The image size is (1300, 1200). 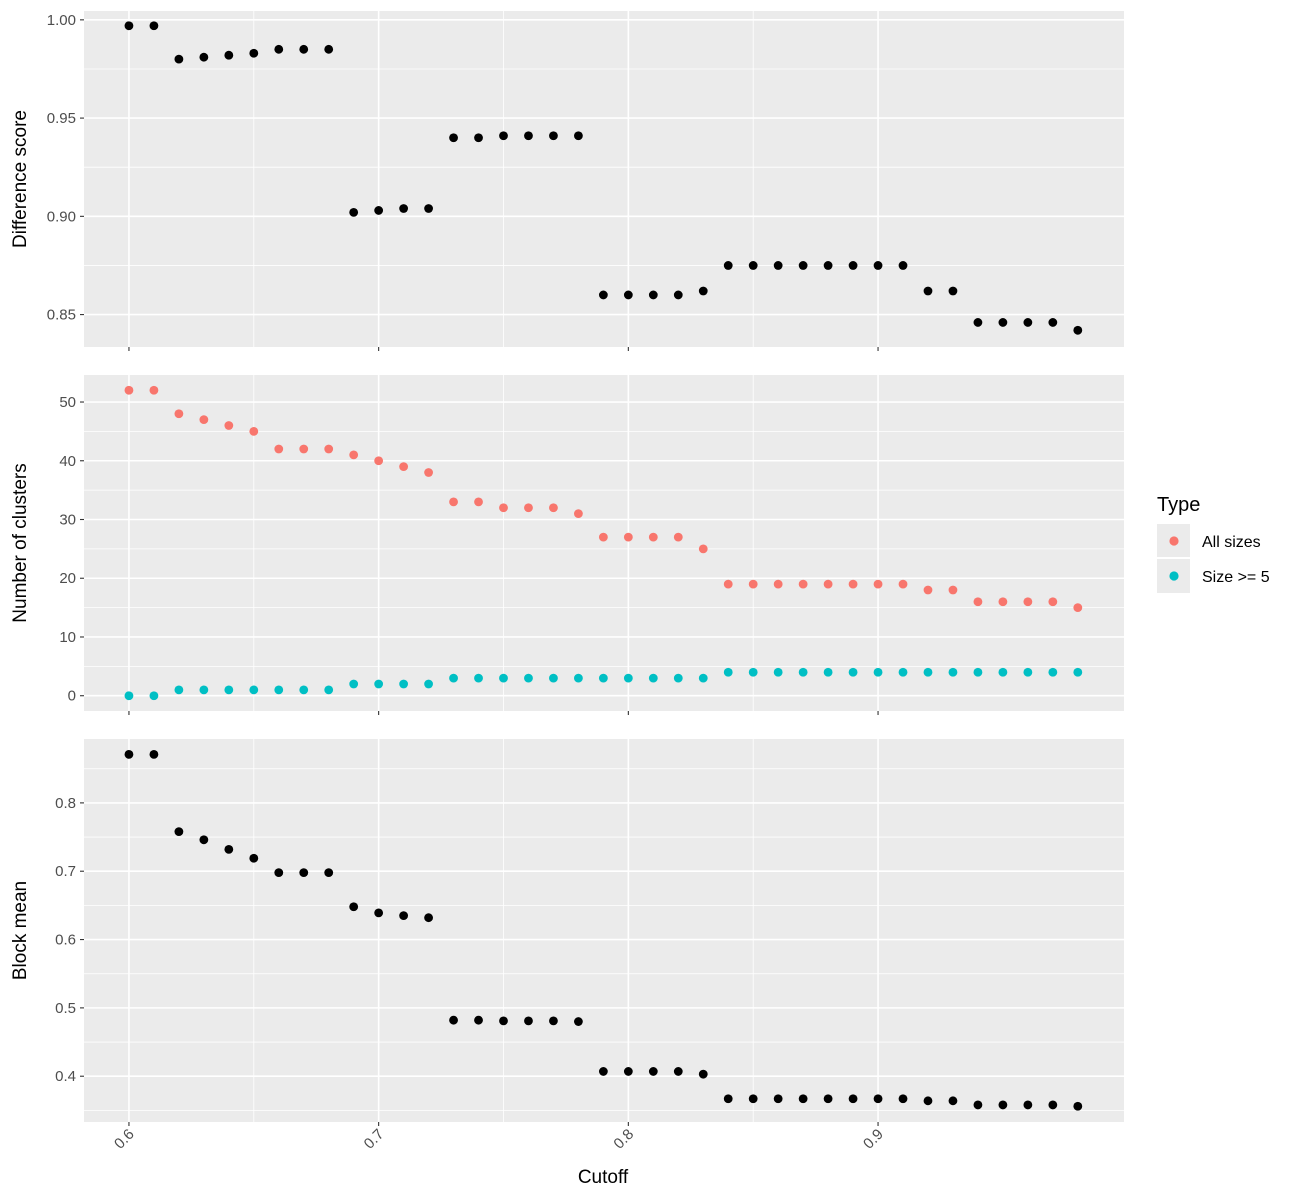 What do you see at coordinates (65, 1008) in the screenshot?
I see `y-tick-label: 0.5` at bounding box center [65, 1008].